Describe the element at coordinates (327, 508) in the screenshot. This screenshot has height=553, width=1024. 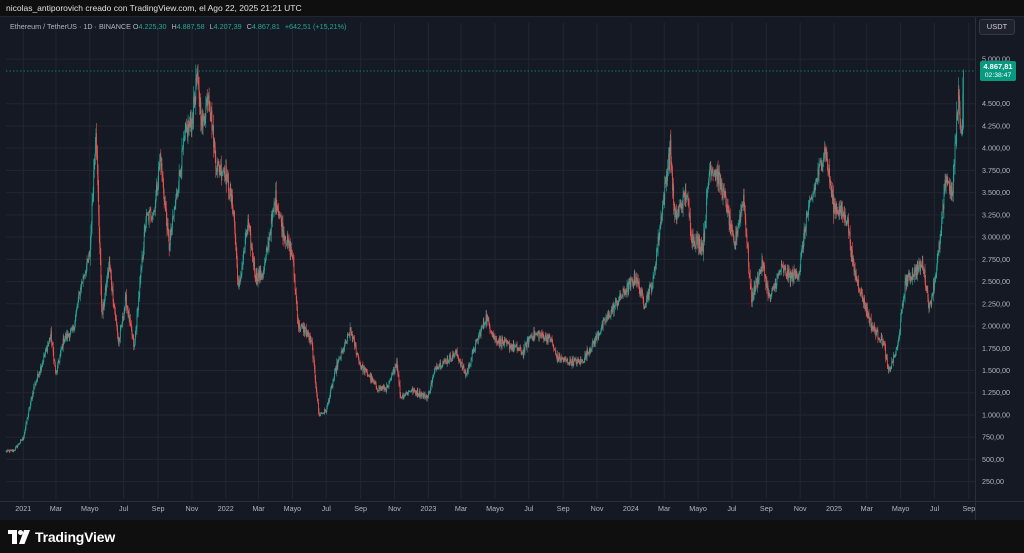
I see `x-tick-label: Jul` at that location.